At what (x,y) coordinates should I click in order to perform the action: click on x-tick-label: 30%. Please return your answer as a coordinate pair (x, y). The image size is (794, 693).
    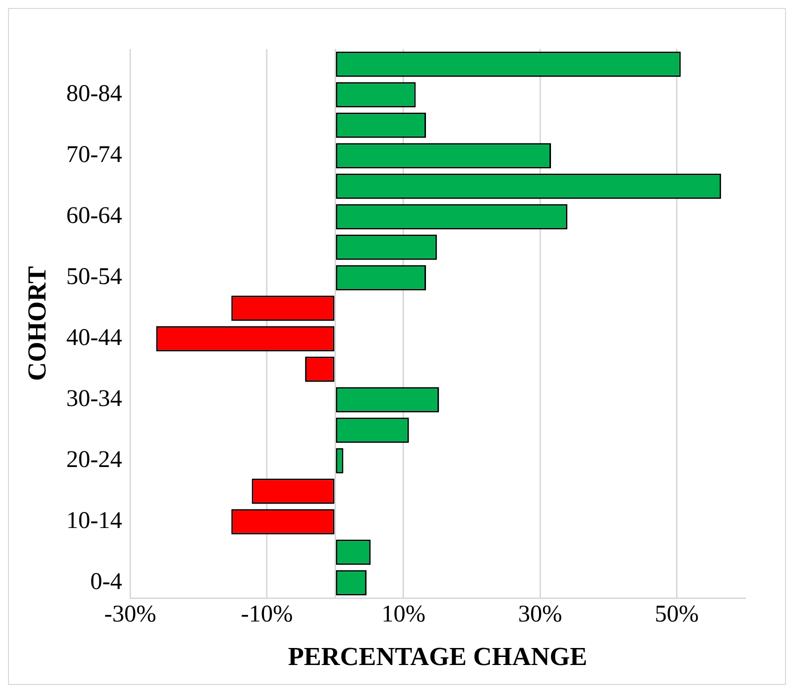
    Looking at the image, I should click on (540, 615).